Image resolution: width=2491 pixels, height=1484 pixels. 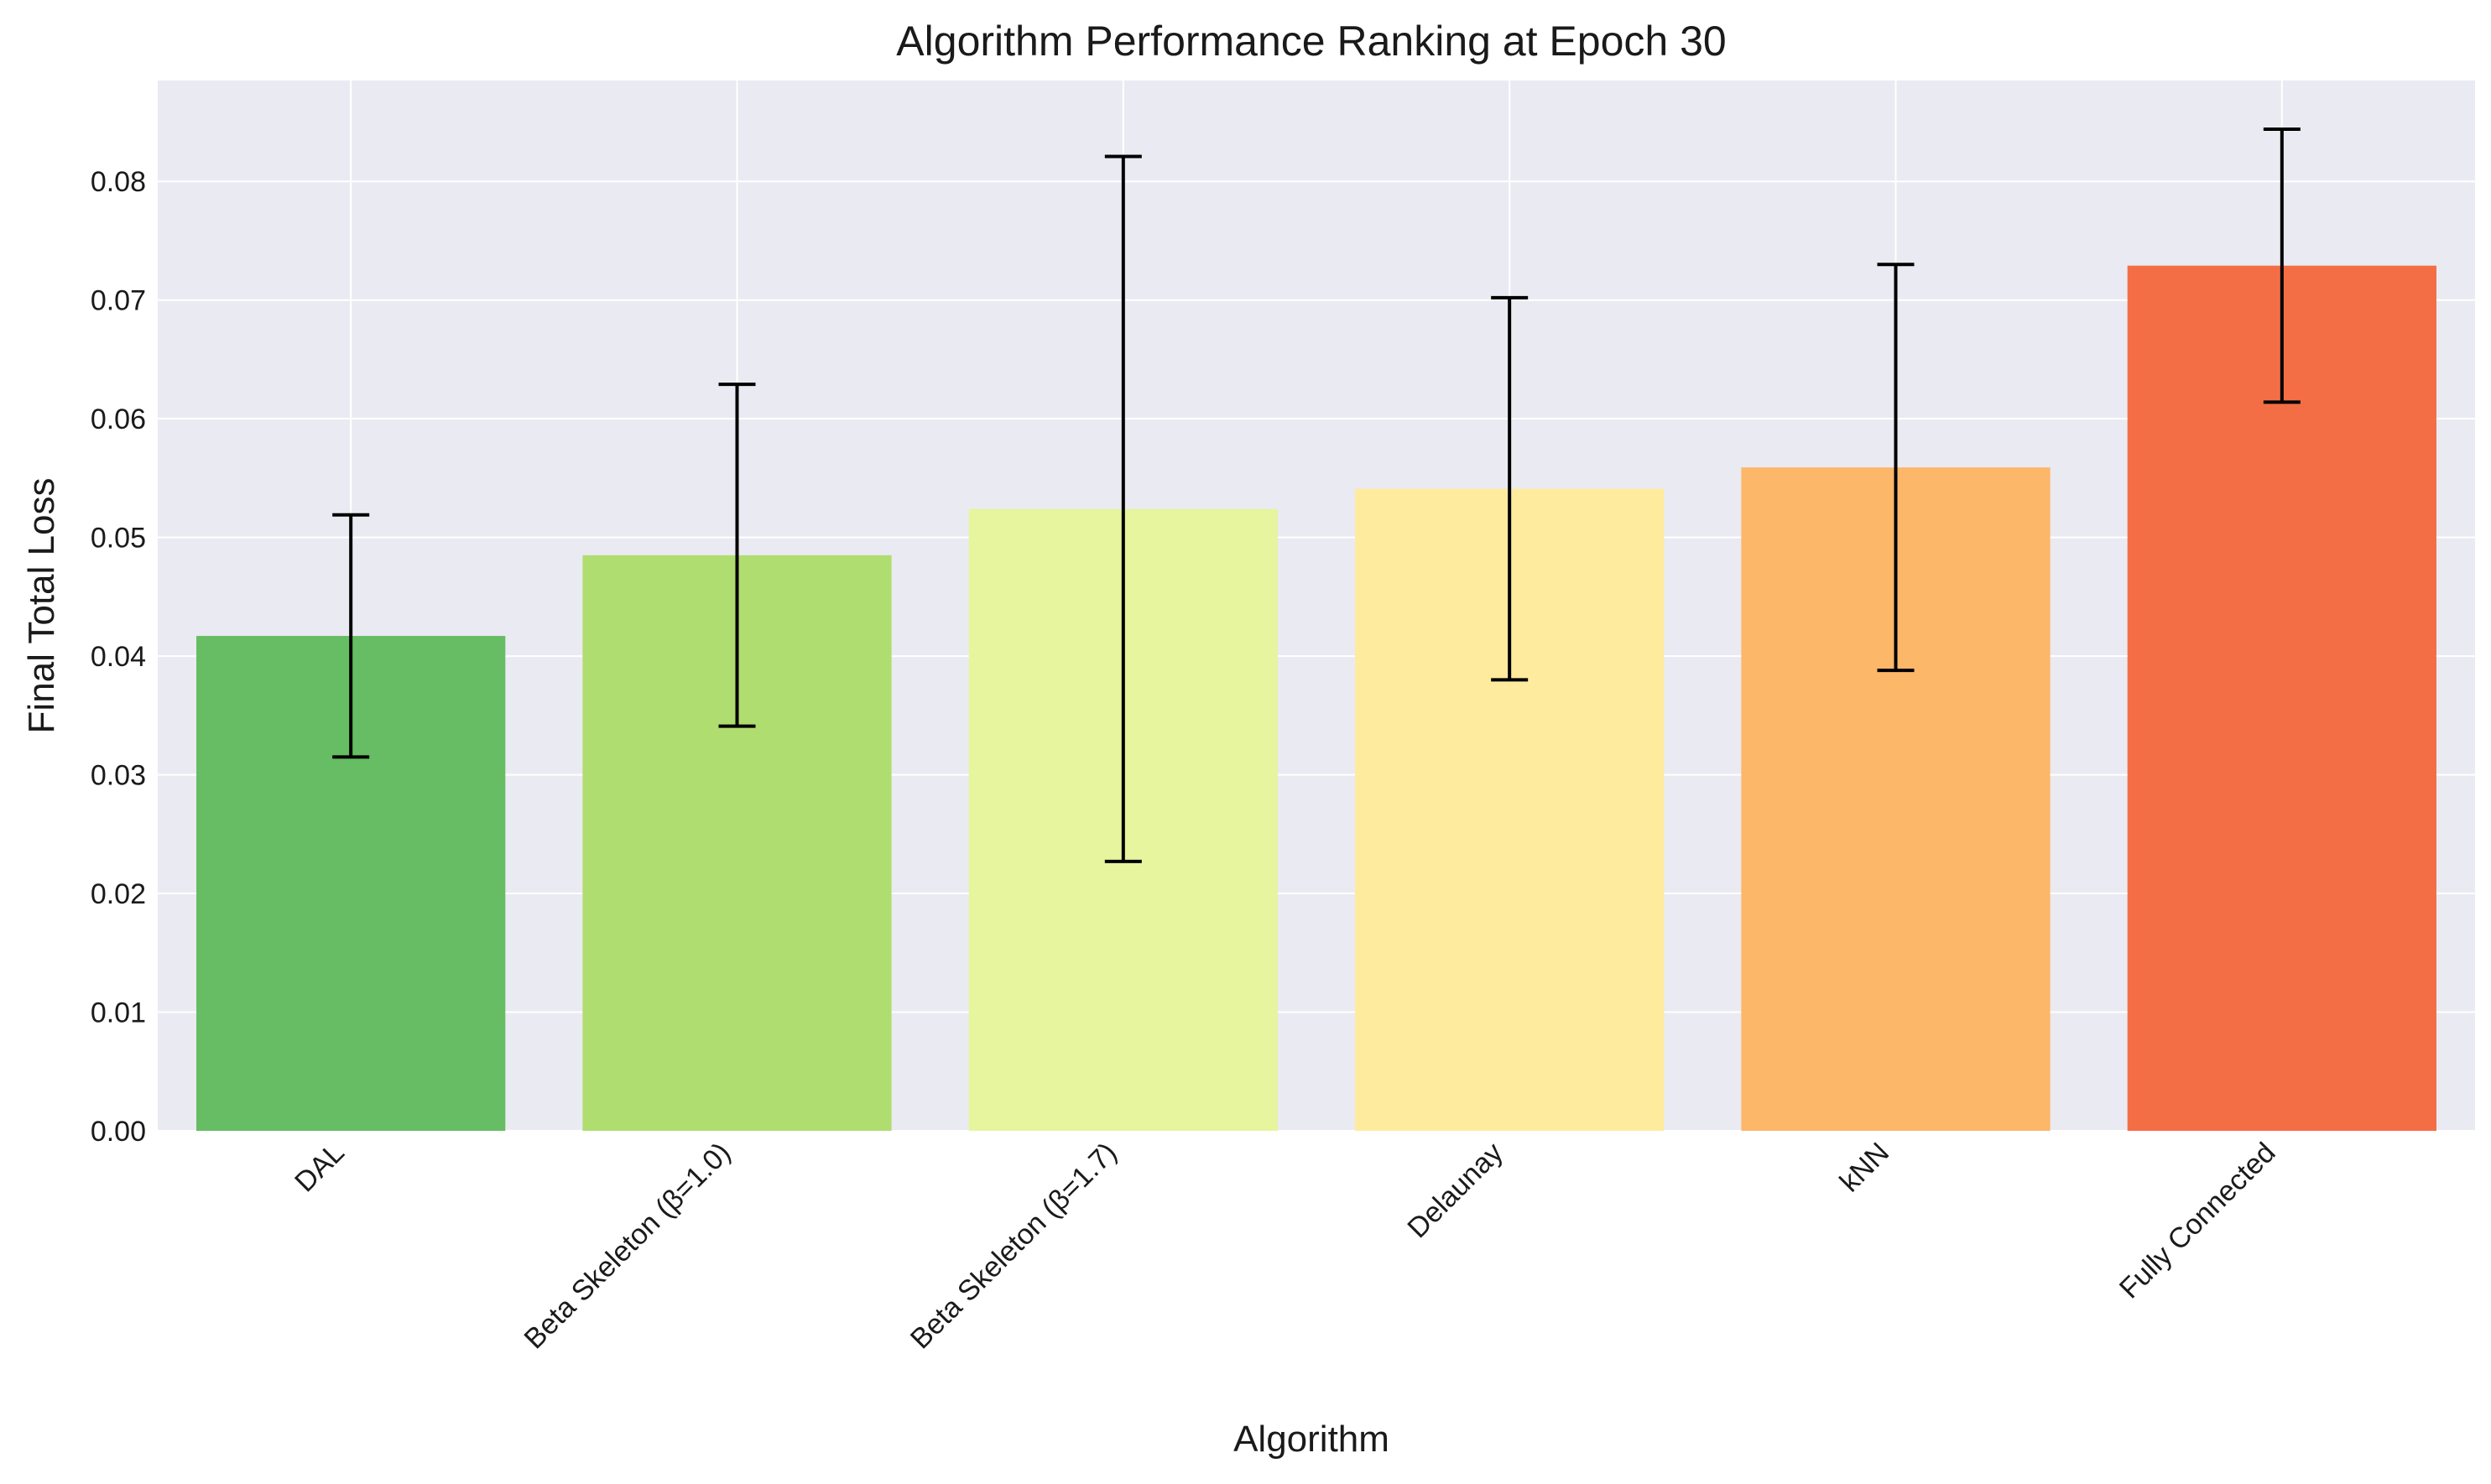 What do you see at coordinates (118, 301) in the screenshot?
I see `y-tick-label: 0.07` at bounding box center [118, 301].